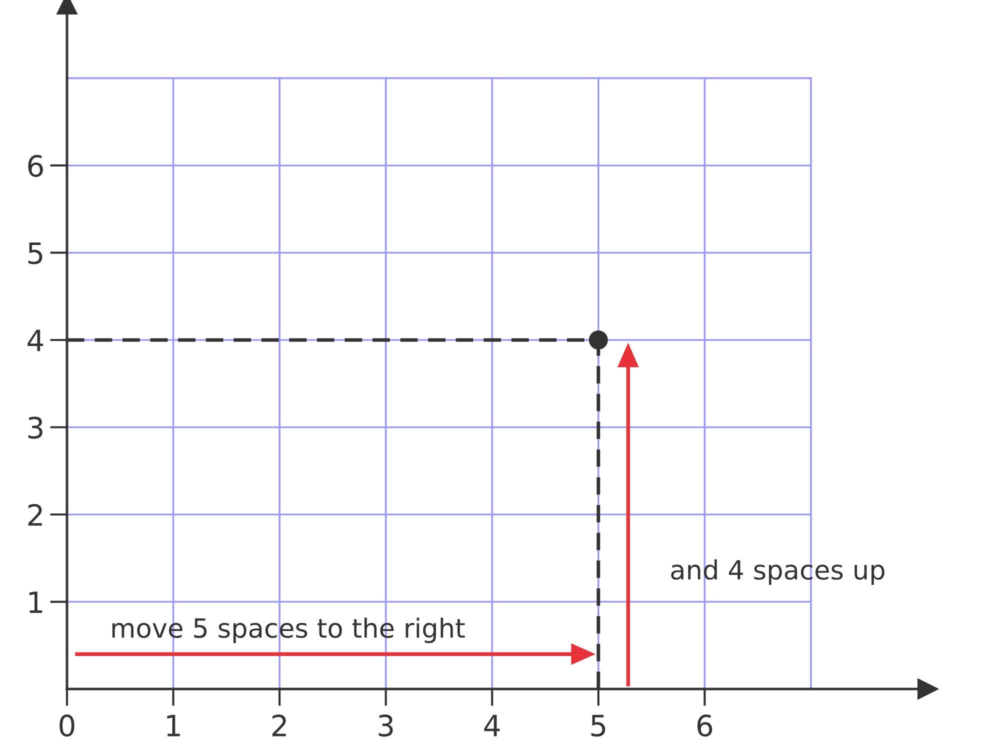 The image size is (985, 747). Describe the element at coordinates (67, 725) in the screenshot. I see `x-tick-label: 0` at that location.